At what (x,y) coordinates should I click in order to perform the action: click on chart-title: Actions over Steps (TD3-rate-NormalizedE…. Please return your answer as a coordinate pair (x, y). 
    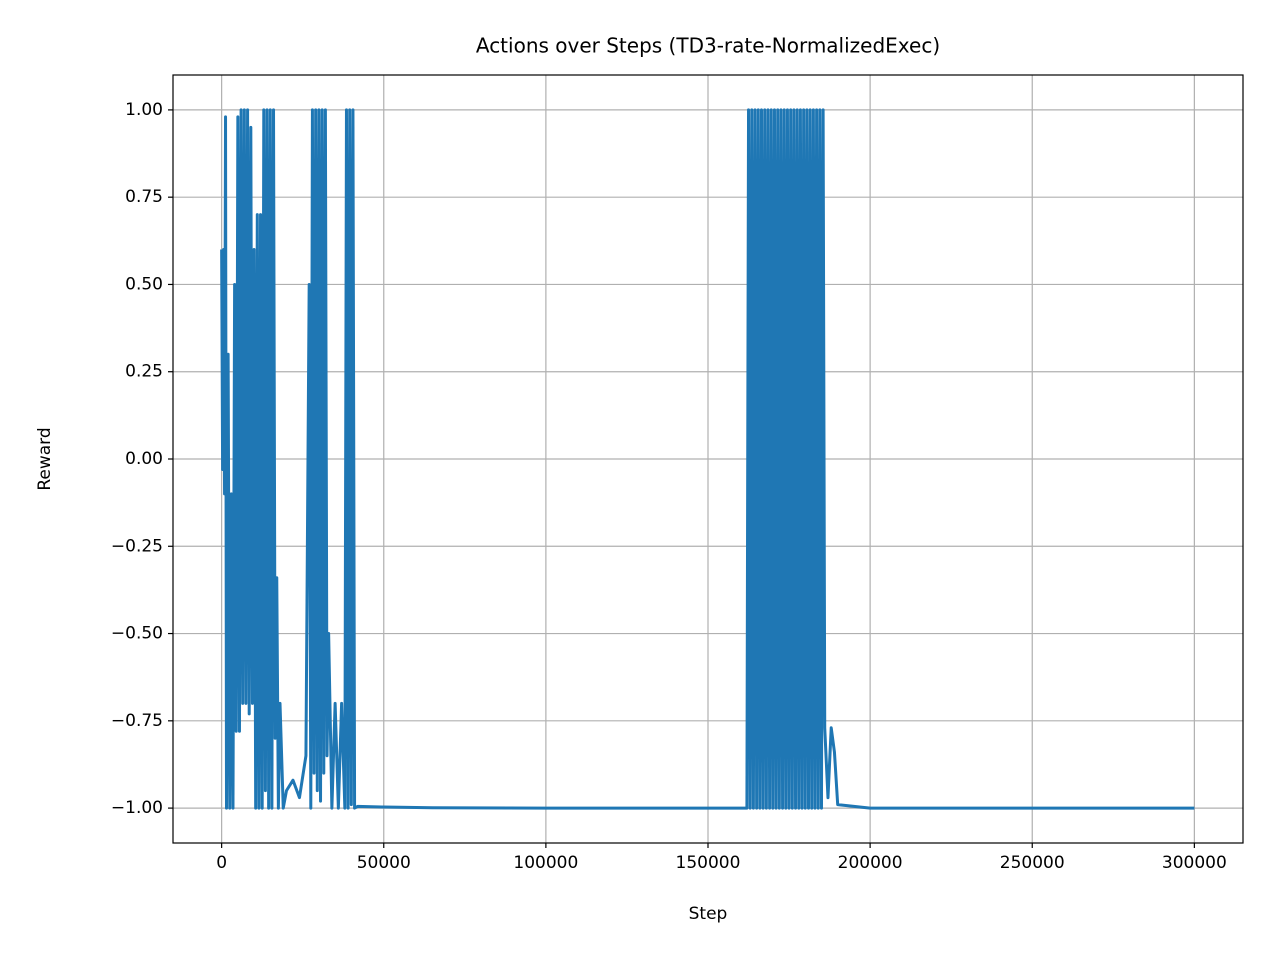
    Looking at the image, I should click on (708, 46).